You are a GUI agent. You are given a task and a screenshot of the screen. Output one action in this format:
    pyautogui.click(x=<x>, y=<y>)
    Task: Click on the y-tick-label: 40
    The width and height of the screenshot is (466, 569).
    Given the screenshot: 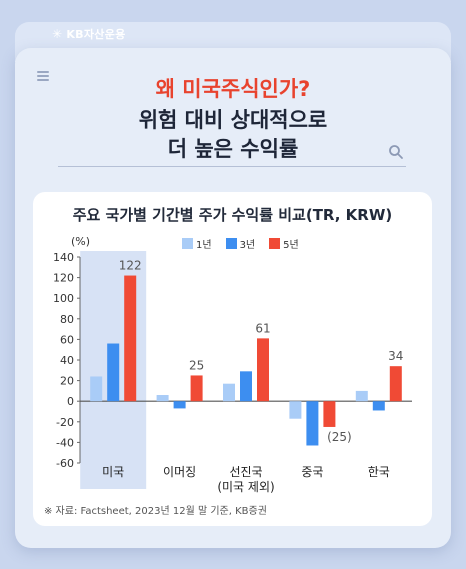 What is the action you would take?
    pyautogui.click(x=67, y=360)
    